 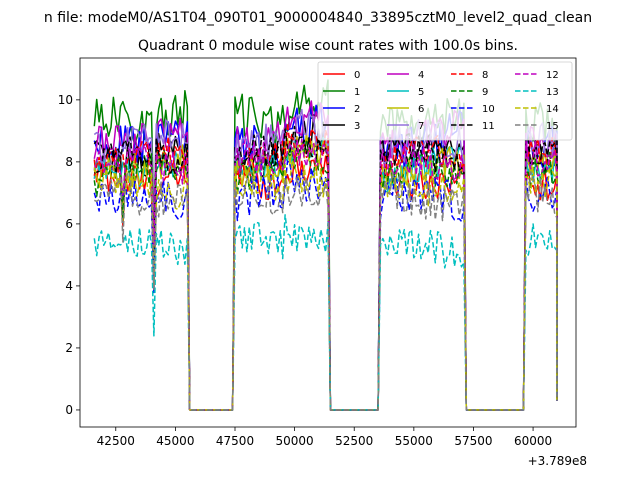 I want to click on legend-label-3: 3, so click(x=357, y=126).